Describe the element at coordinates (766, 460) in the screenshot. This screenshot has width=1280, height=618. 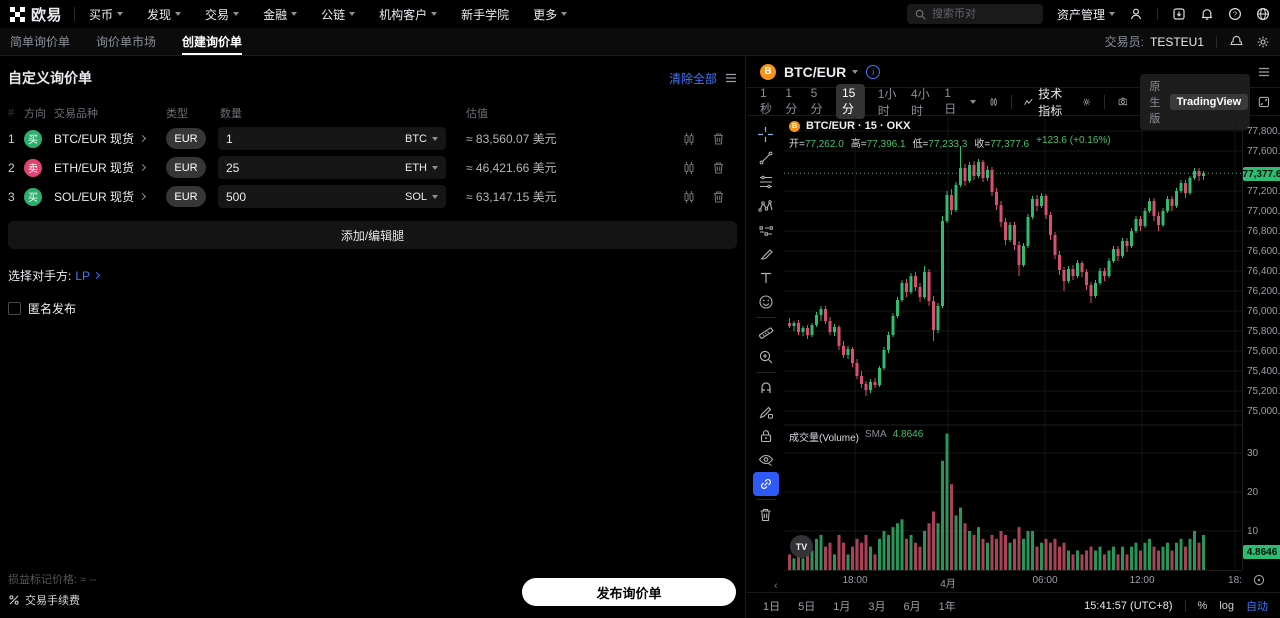
I see `hide-drawings-tool` at that location.